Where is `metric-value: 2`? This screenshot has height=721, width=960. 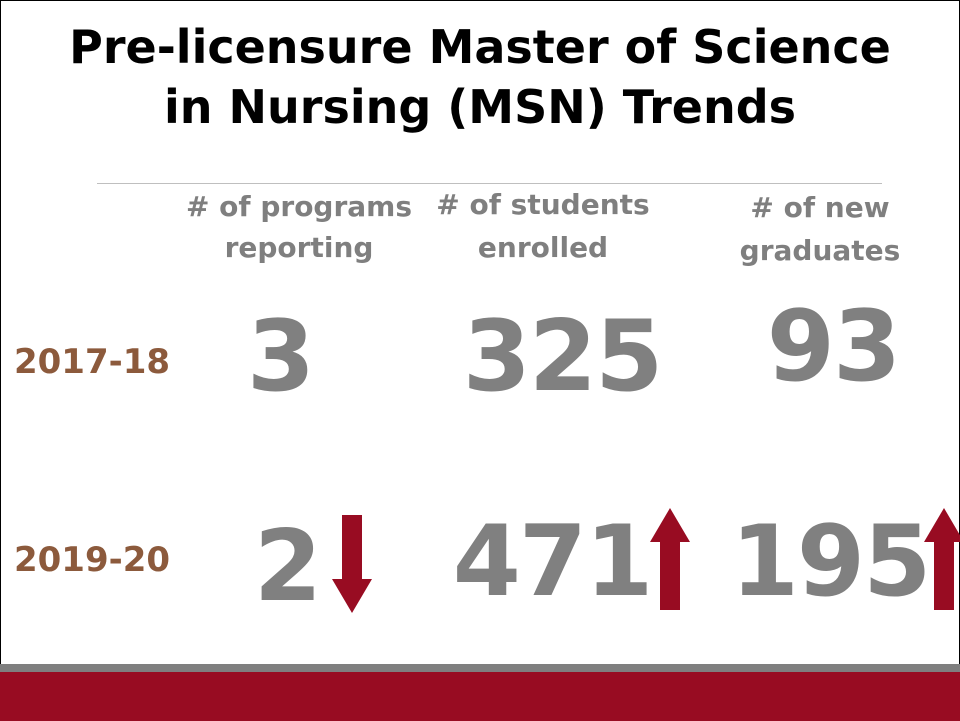 metric-value: 2 is located at coordinates (287, 567).